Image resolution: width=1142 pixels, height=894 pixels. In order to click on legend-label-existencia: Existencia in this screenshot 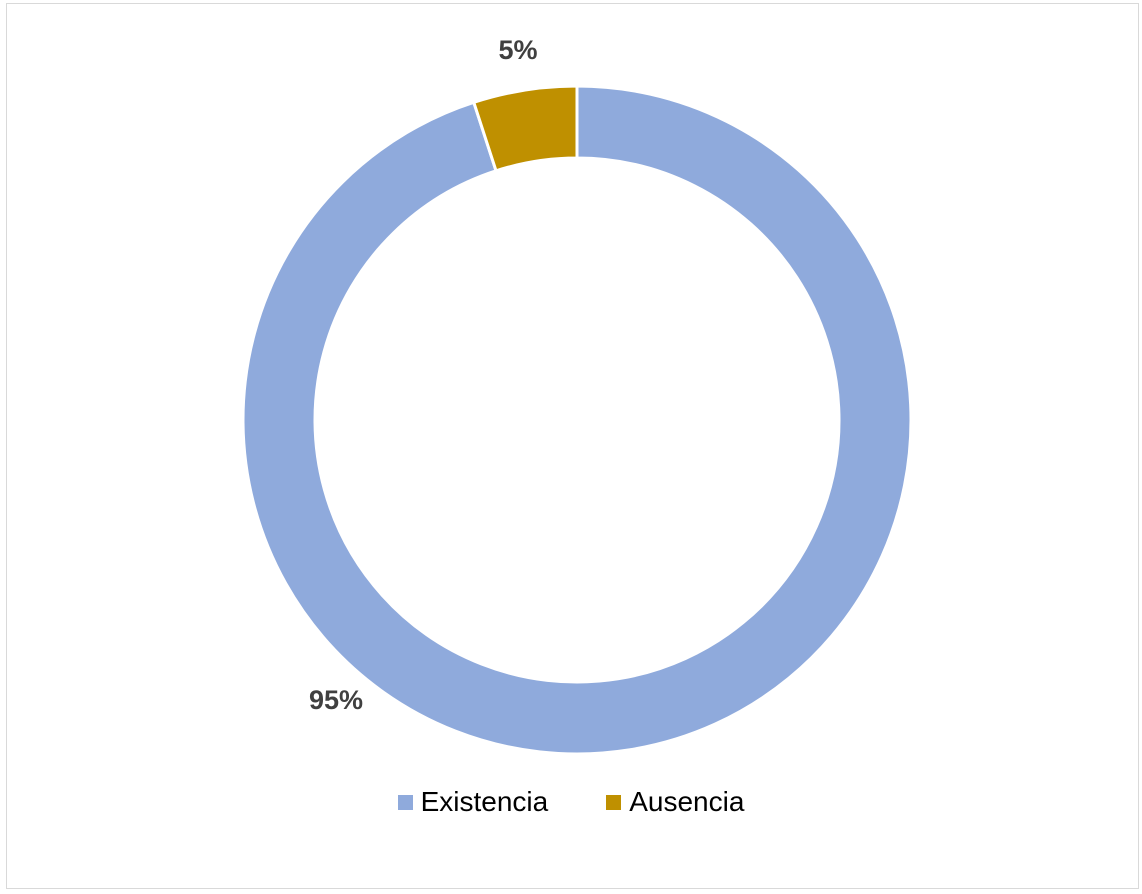, I will do `click(484, 801)`.